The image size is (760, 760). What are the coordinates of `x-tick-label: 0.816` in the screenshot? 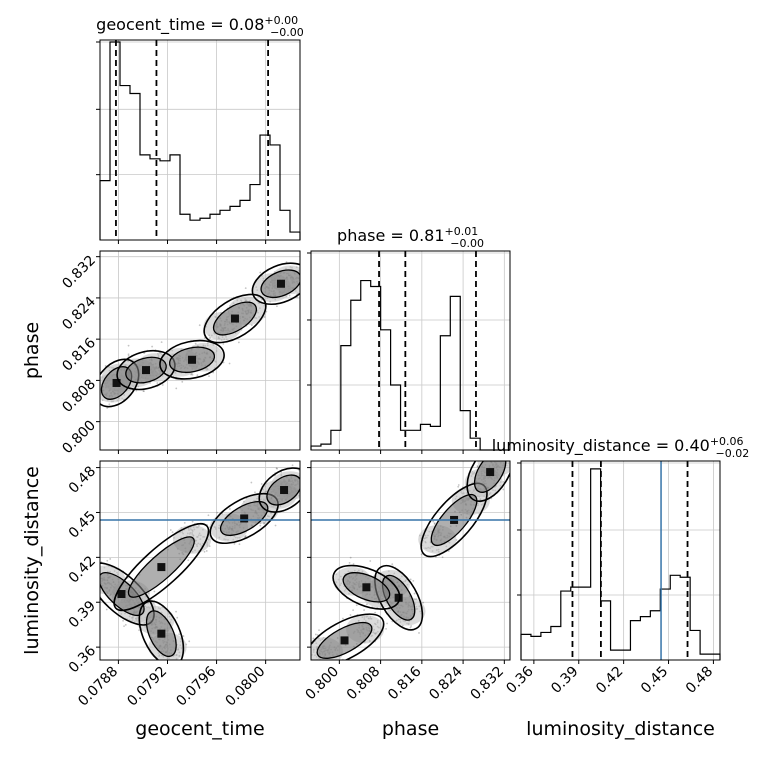 It's located at (405, 683).